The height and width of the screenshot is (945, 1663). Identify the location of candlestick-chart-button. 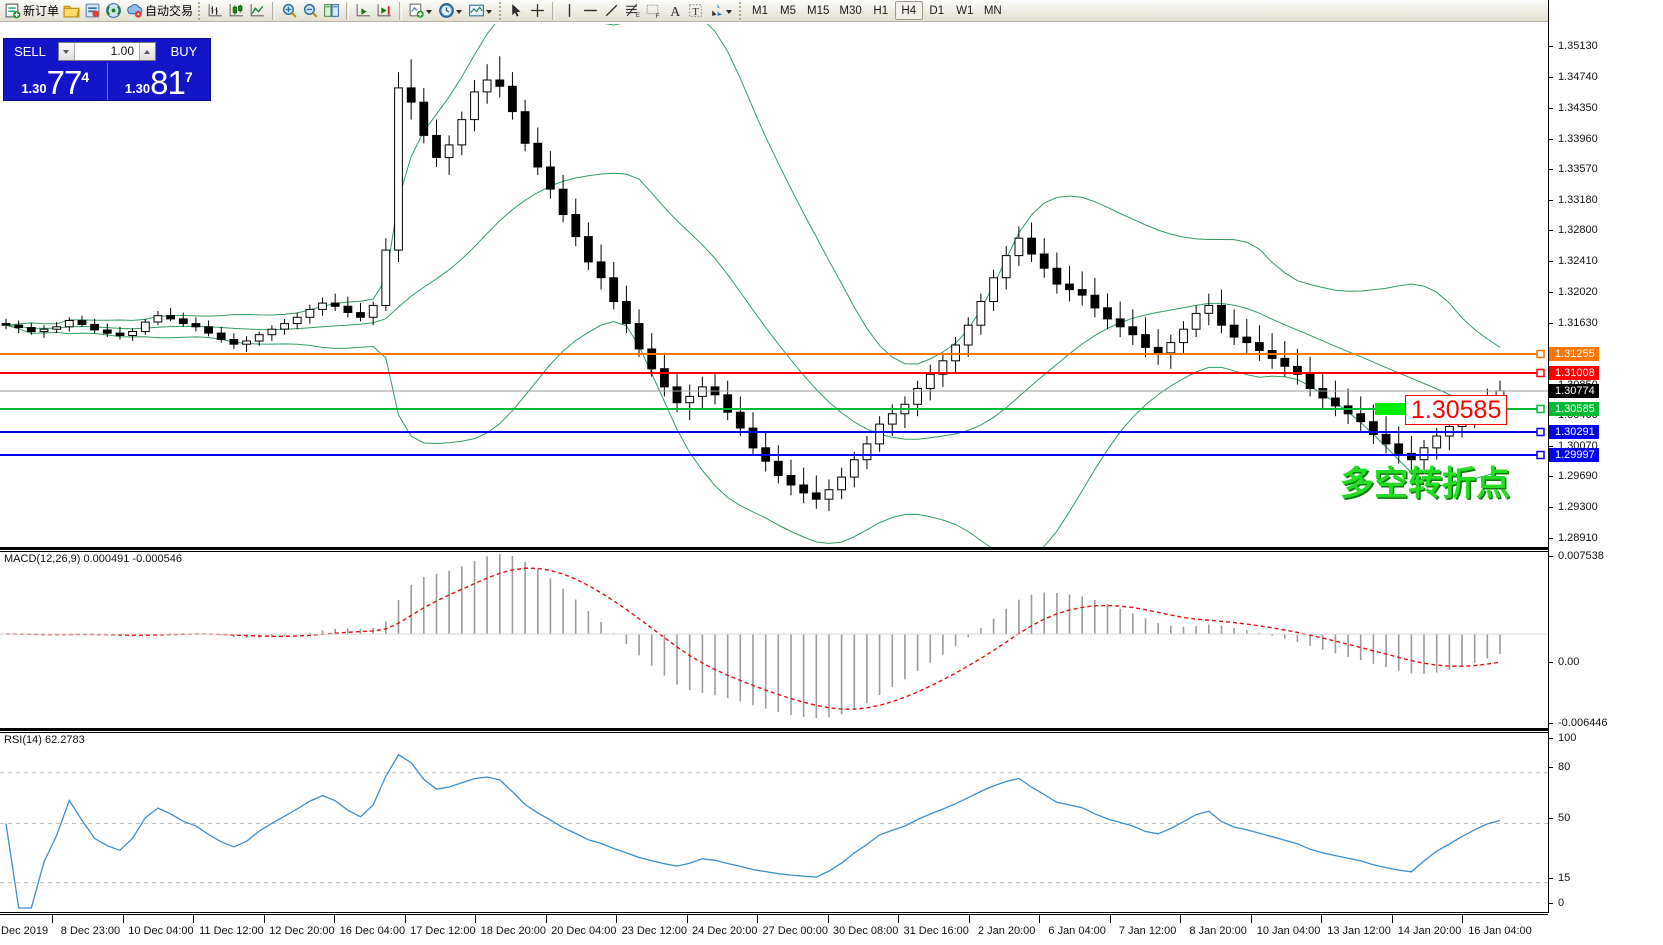
(236, 11).